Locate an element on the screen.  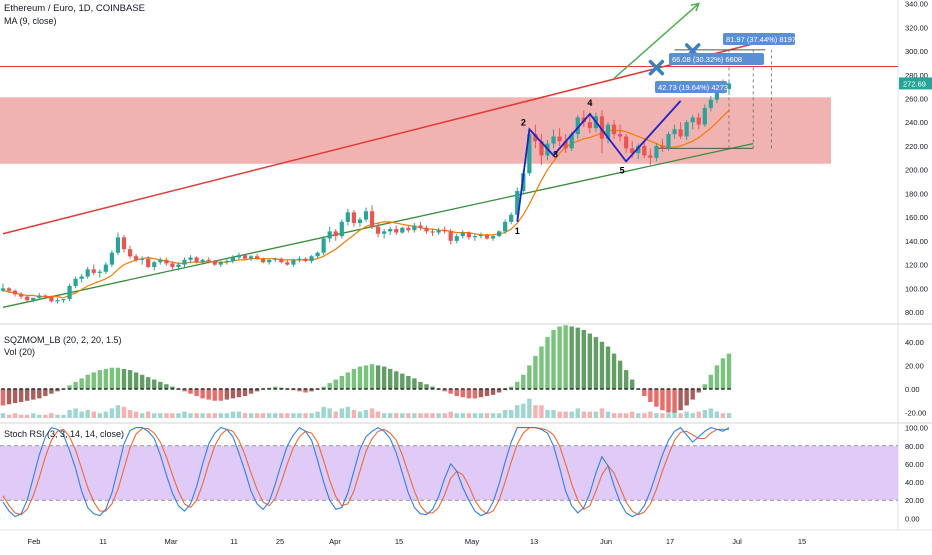
target-x-marker is located at coordinates (656, 67).